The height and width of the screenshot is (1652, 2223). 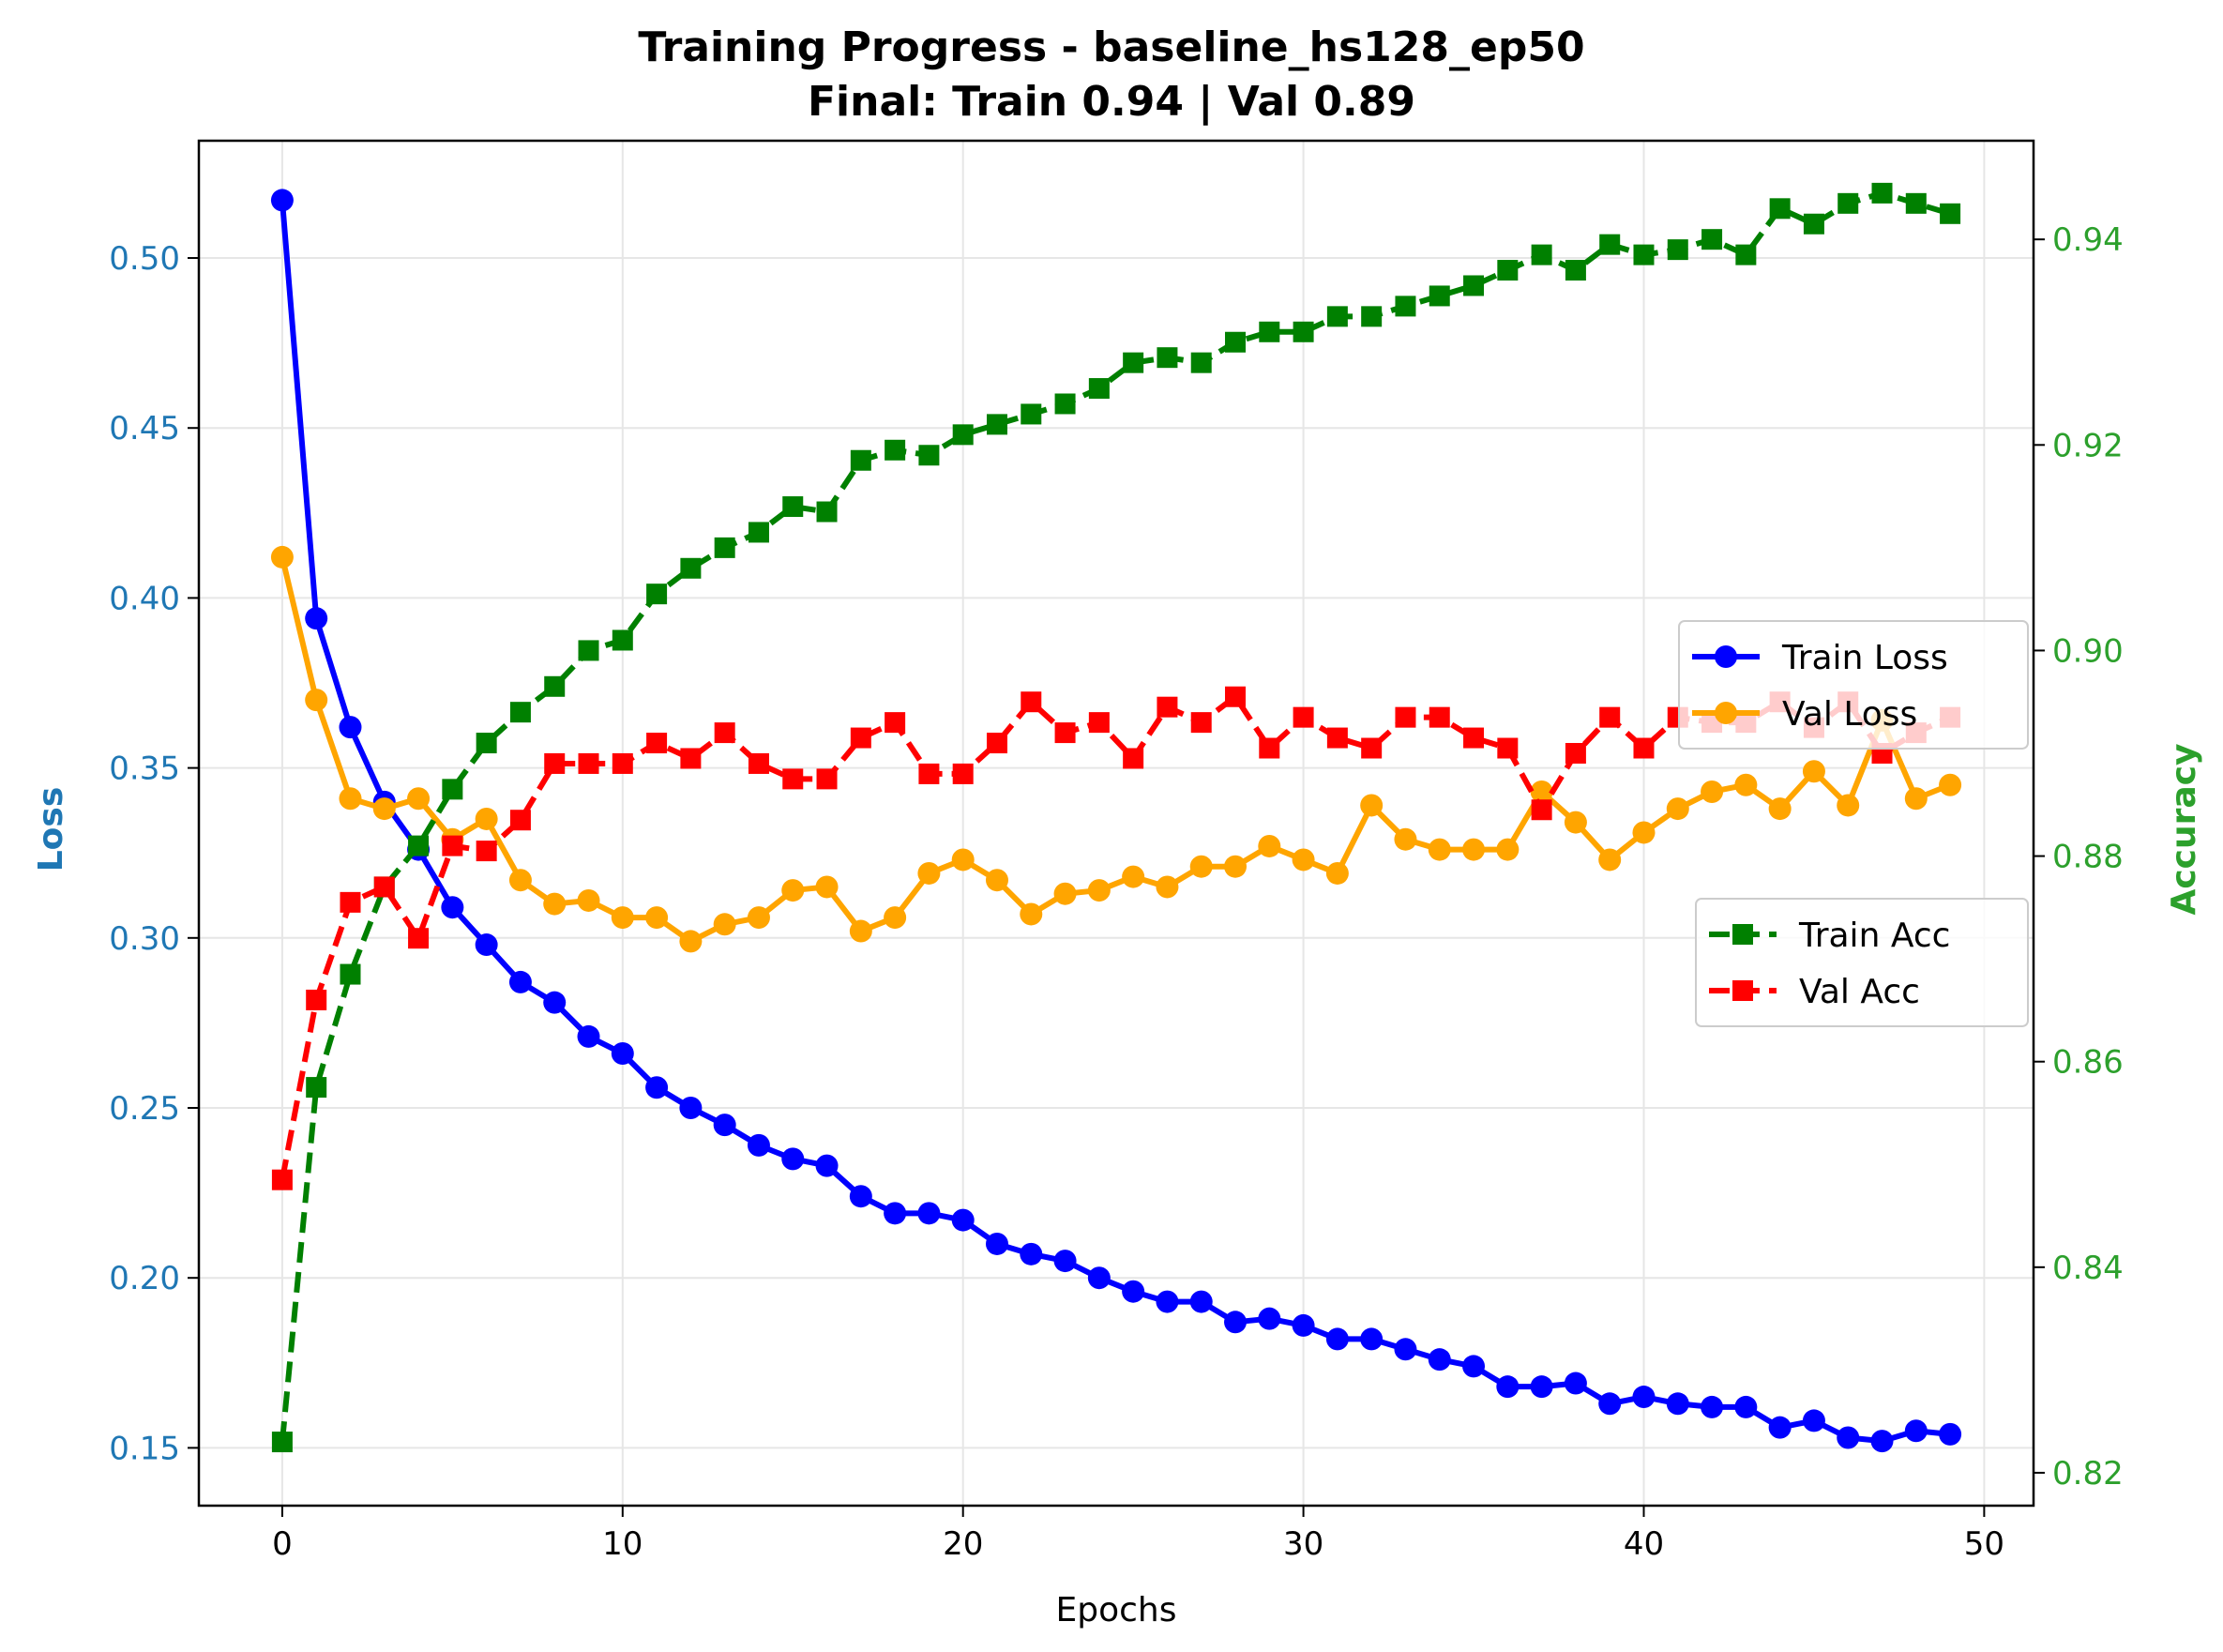 I want to click on x-tick-label: 20, so click(x=963, y=1544).